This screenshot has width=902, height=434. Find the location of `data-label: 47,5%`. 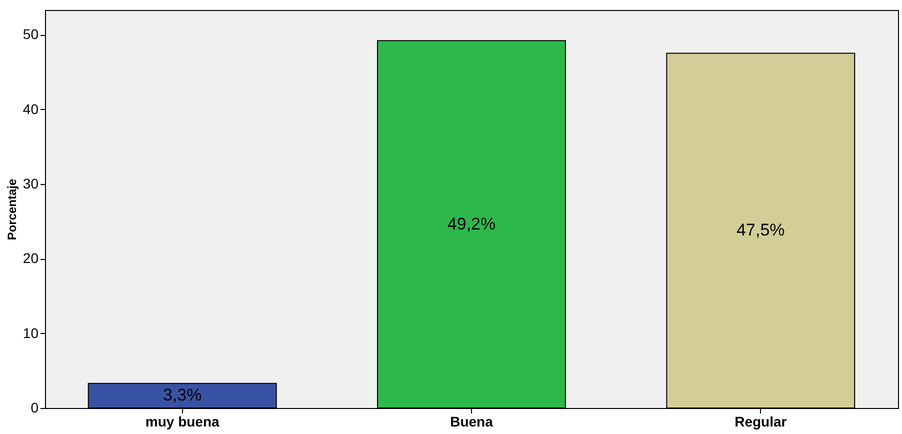

data-label: 47,5% is located at coordinates (760, 230).